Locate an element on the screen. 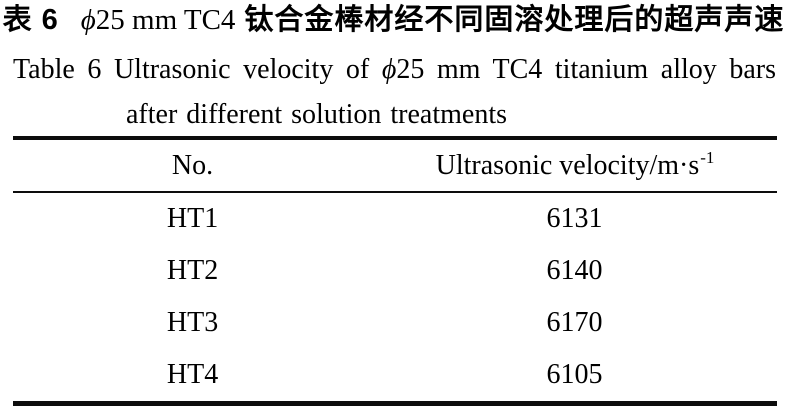  table-caption-en-line2: after different solution treatments is located at coordinates (317, 114).